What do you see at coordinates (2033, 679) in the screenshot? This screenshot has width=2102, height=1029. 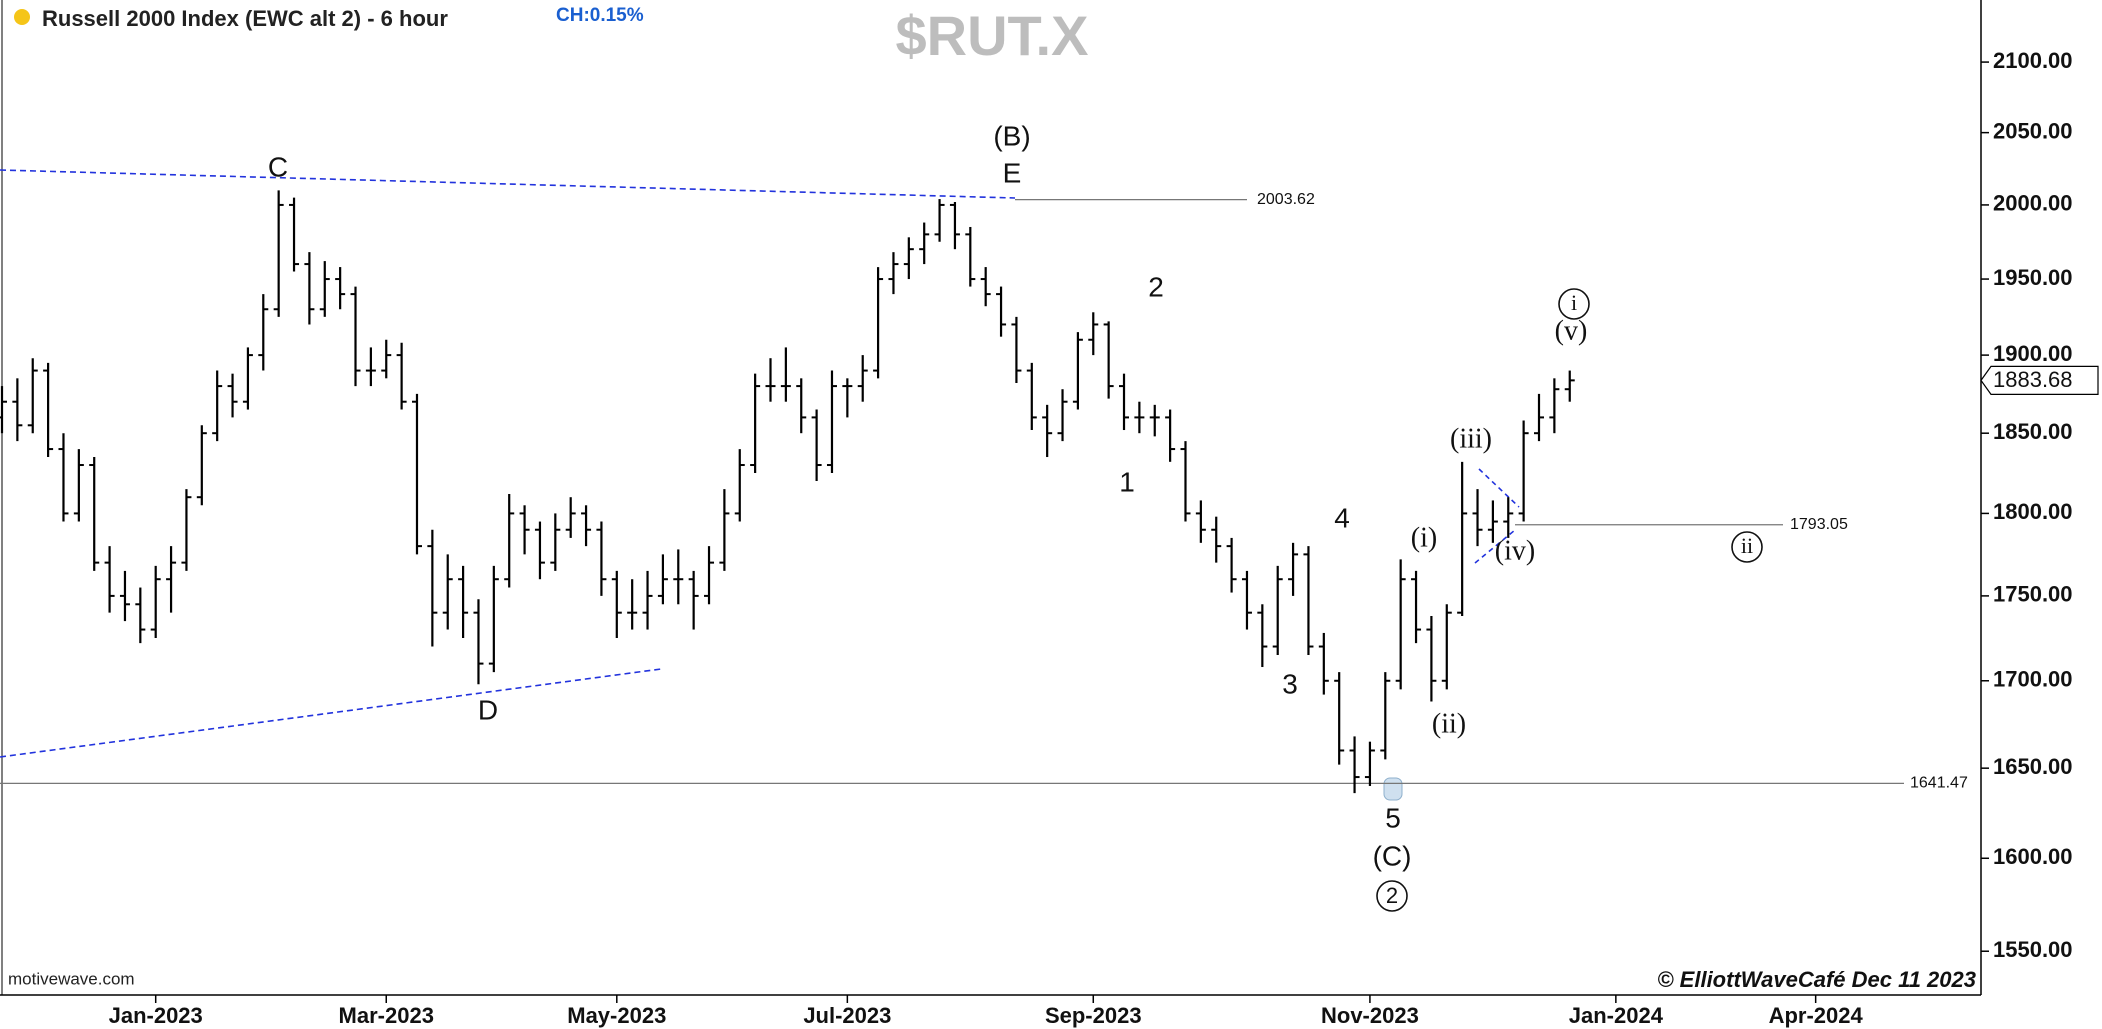 I see `y-tick-label: 1700.00` at bounding box center [2033, 679].